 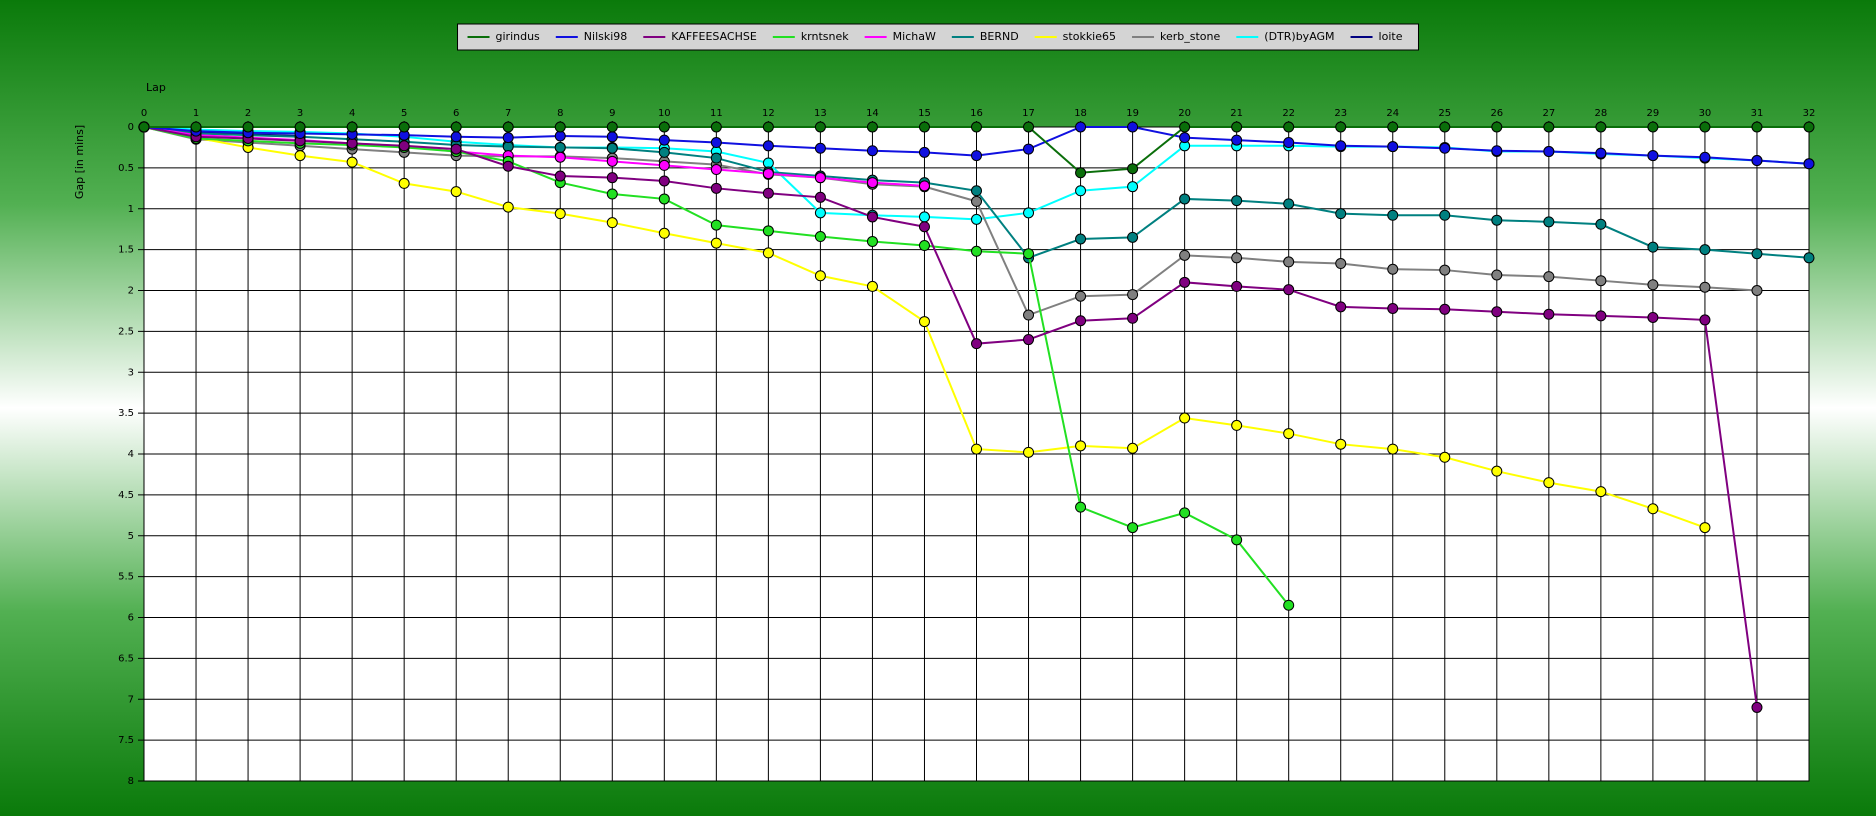 I want to click on x-tick-label: 26, so click(x=1496, y=113).